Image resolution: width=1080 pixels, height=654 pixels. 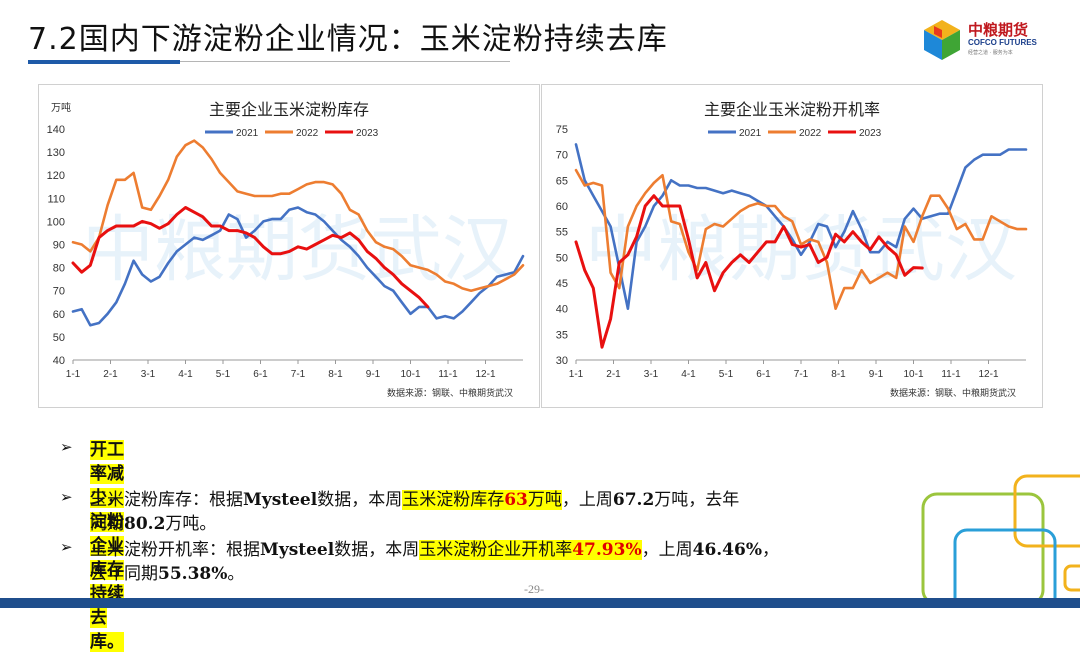 I want to click on y-tick-label: 50, so click(x=562, y=258).